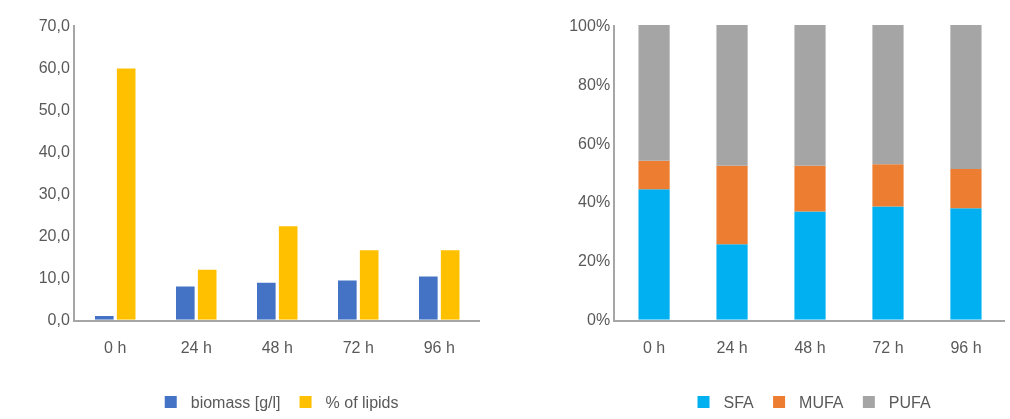  What do you see at coordinates (54, 278) in the screenshot?
I see `y-tick-label: 10,0` at bounding box center [54, 278].